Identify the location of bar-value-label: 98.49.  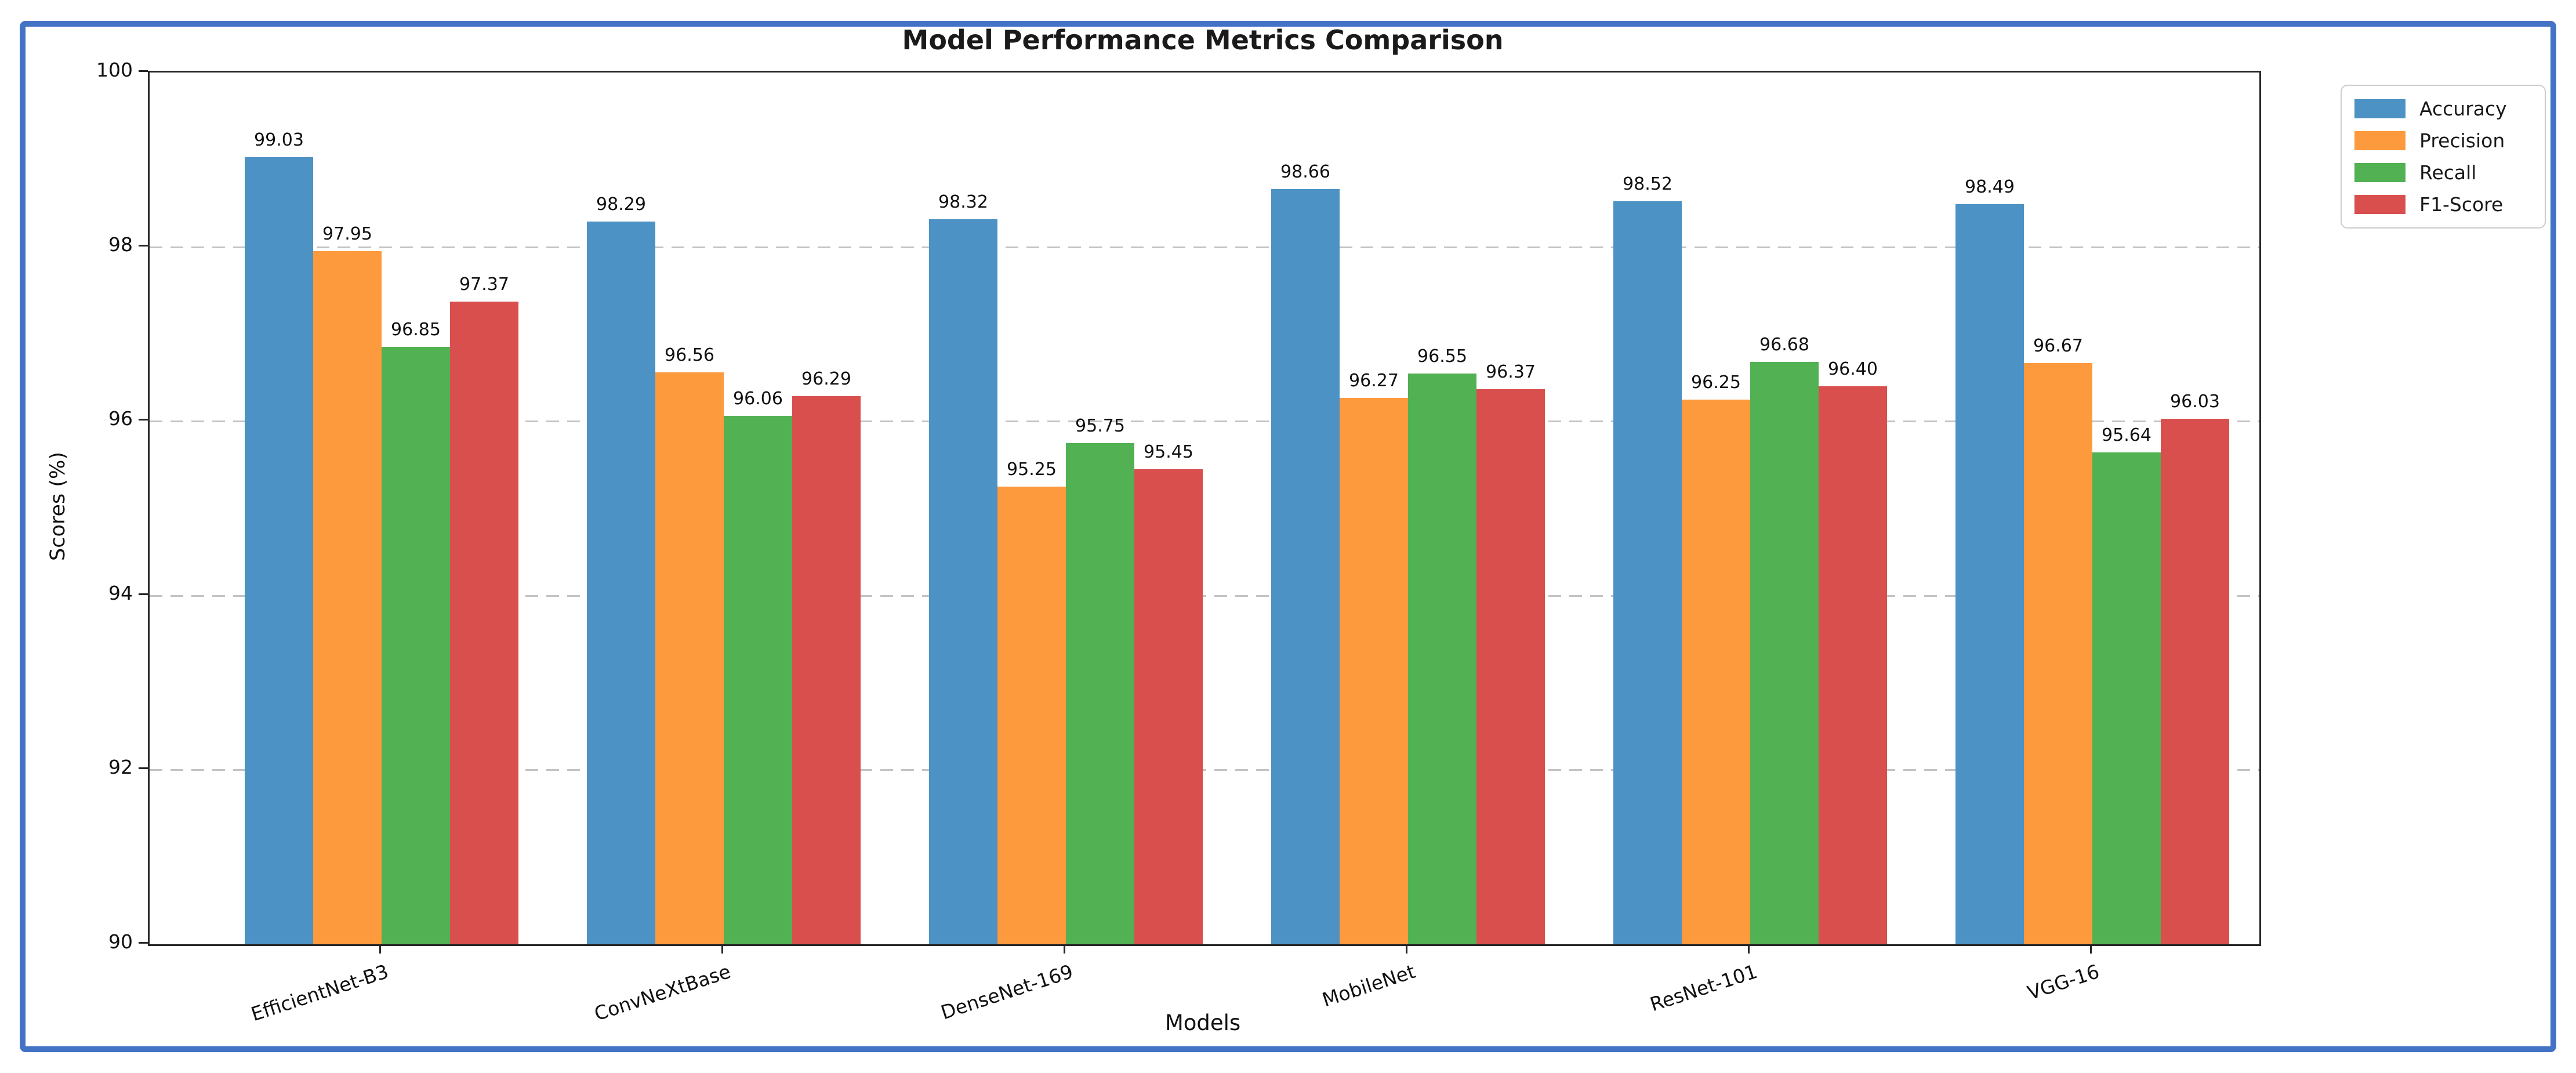
(1990, 186).